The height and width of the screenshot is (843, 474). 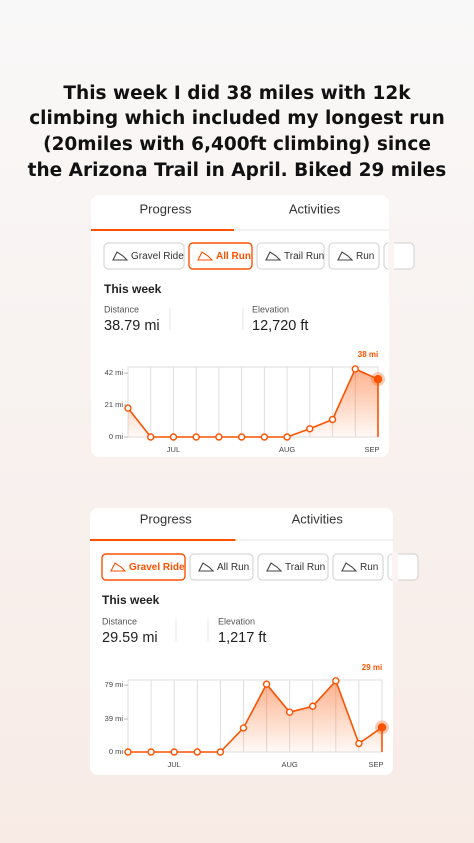 What do you see at coordinates (242, 638) in the screenshot?
I see `stat-value: 1,217 ft` at bounding box center [242, 638].